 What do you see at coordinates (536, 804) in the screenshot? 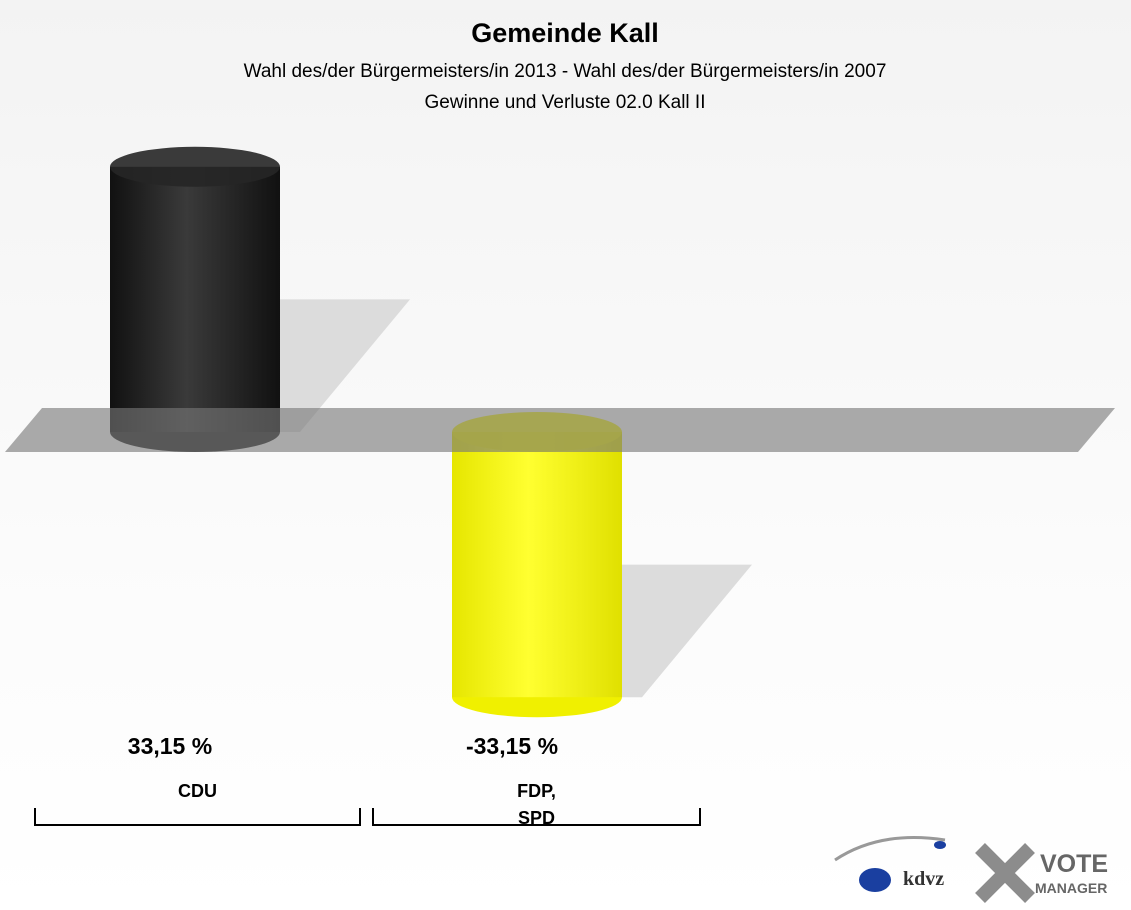
I see `x-tick-label: FDP, SPD` at bounding box center [536, 804].